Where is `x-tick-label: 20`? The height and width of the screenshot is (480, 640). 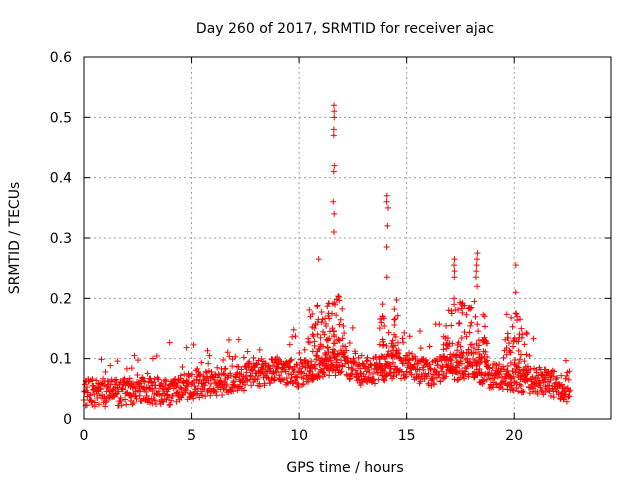 x-tick-label: 20 is located at coordinates (514, 436).